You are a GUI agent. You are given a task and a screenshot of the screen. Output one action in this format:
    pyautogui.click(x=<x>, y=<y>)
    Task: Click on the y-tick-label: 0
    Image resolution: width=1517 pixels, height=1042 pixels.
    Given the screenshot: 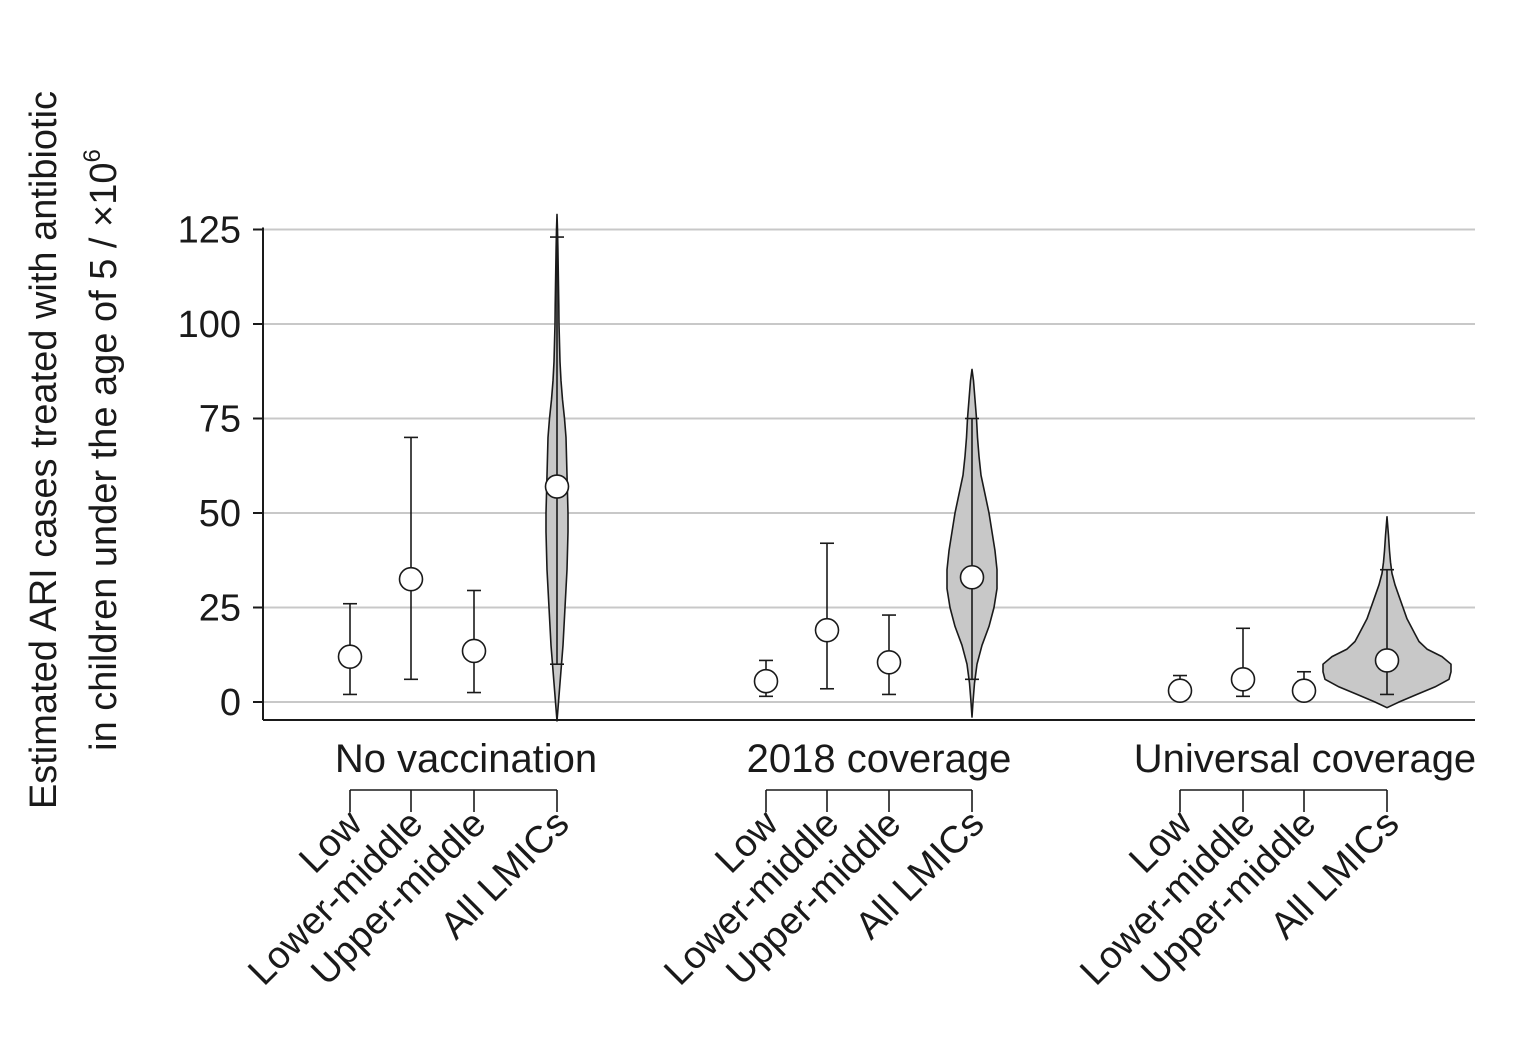 What is the action you would take?
    pyautogui.click(x=230, y=703)
    